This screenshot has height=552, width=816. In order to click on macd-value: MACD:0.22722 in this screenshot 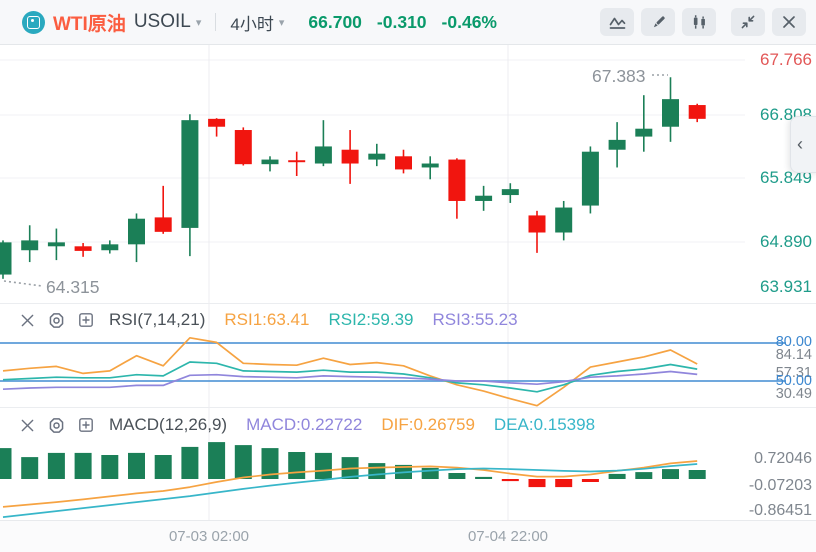, I will do `click(304, 424)`.